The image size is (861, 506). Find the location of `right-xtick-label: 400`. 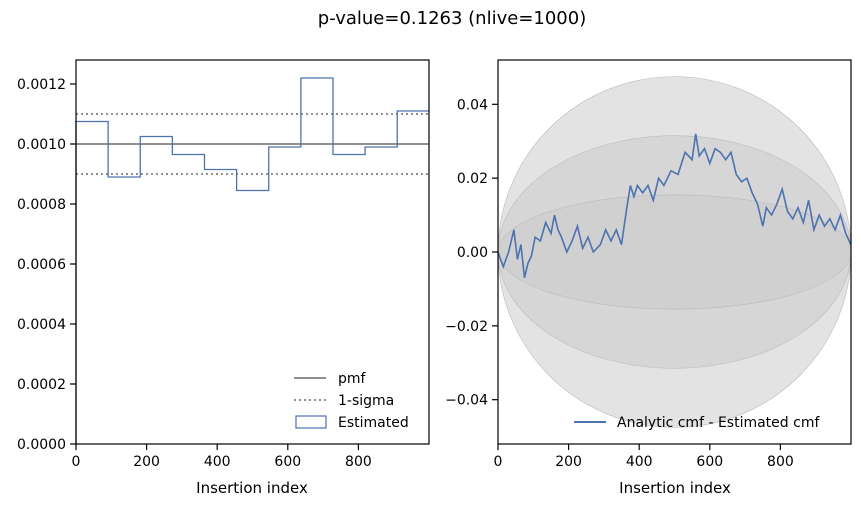

right-xtick-label: 400 is located at coordinates (639, 462).